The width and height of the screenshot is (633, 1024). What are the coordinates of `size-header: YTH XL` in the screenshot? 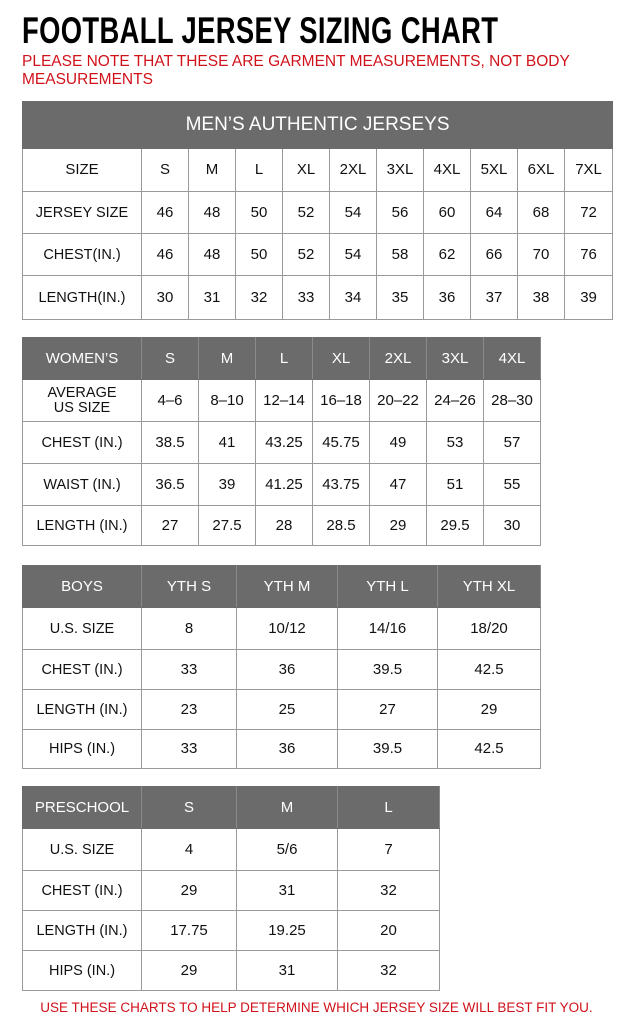 It's located at (489, 586).